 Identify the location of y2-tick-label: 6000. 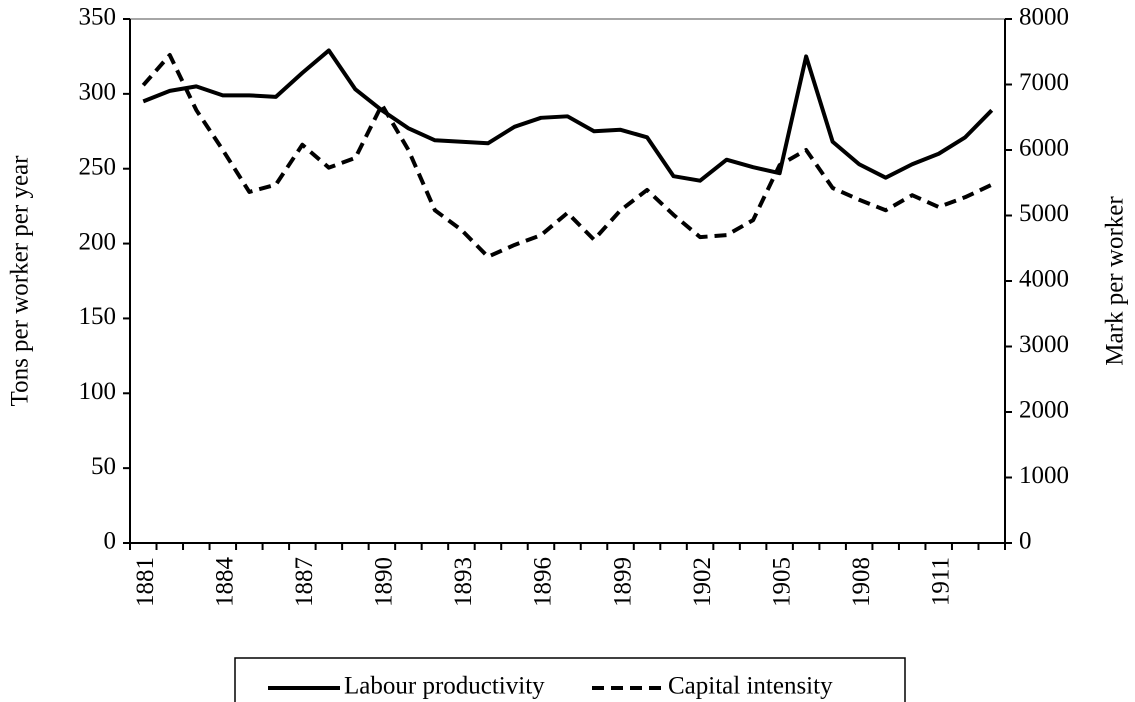
(1044, 148).